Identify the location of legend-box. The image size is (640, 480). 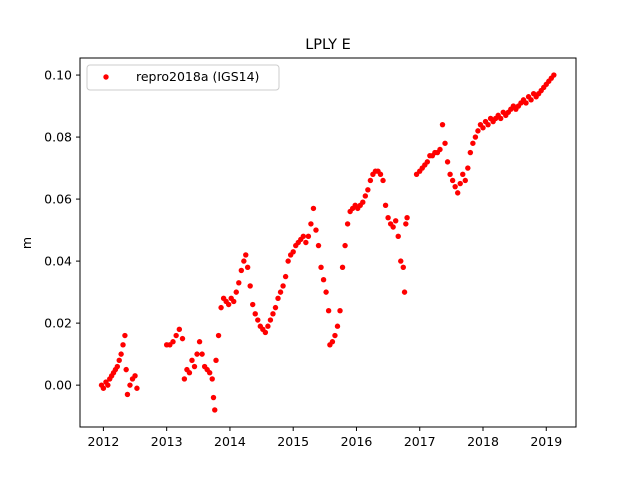
(183, 77).